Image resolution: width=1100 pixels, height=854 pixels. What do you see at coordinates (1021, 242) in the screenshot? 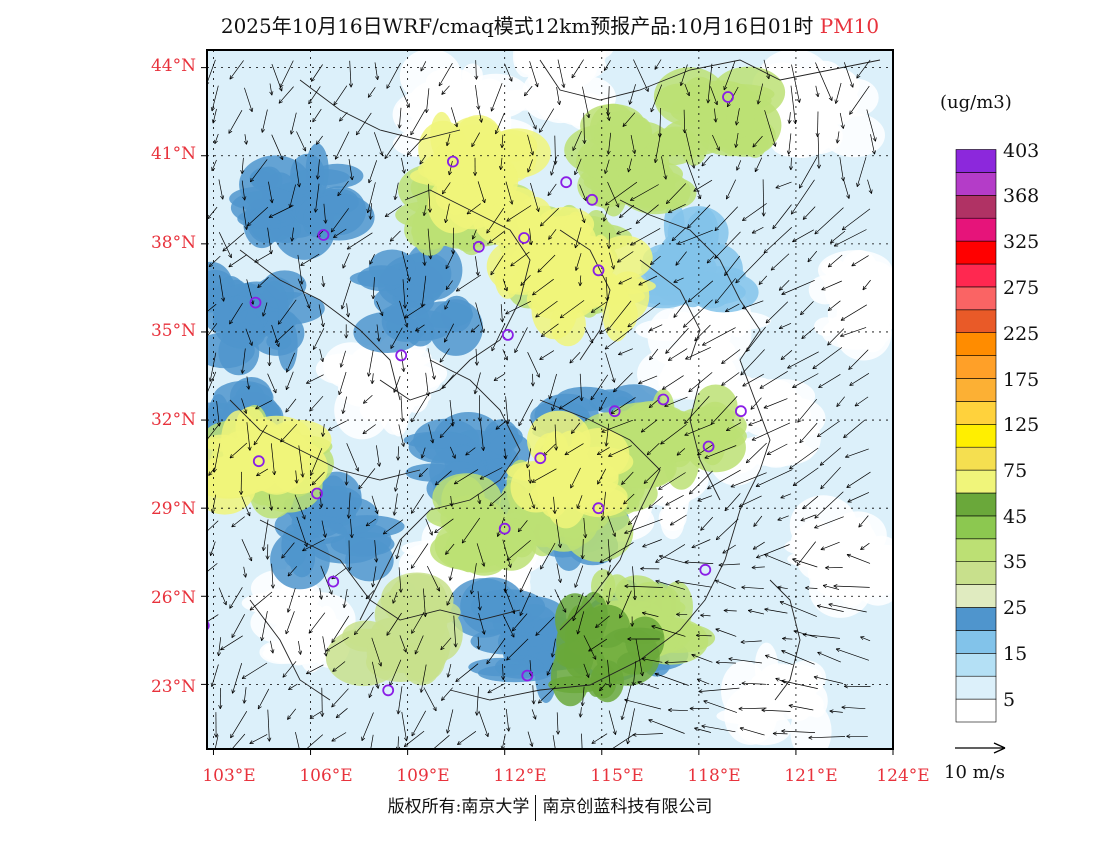
I see `colorbar-label: 325` at bounding box center [1021, 242].